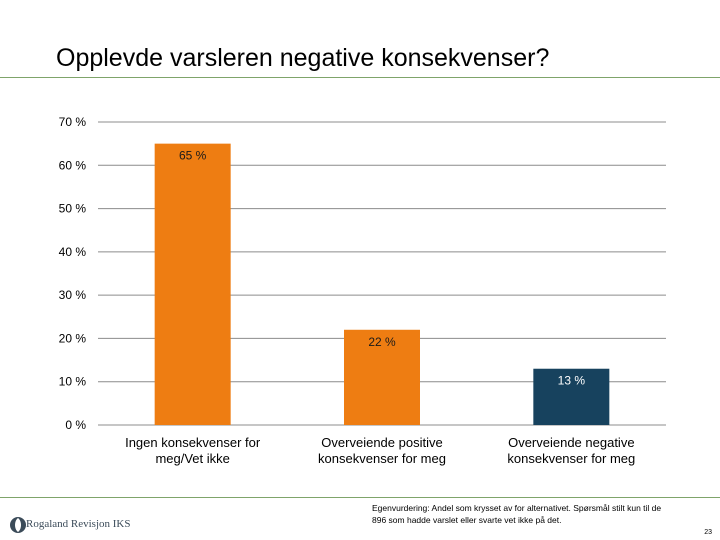  What do you see at coordinates (73, 295) in the screenshot?
I see `y-tick-label: 30 %` at bounding box center [73, 295].